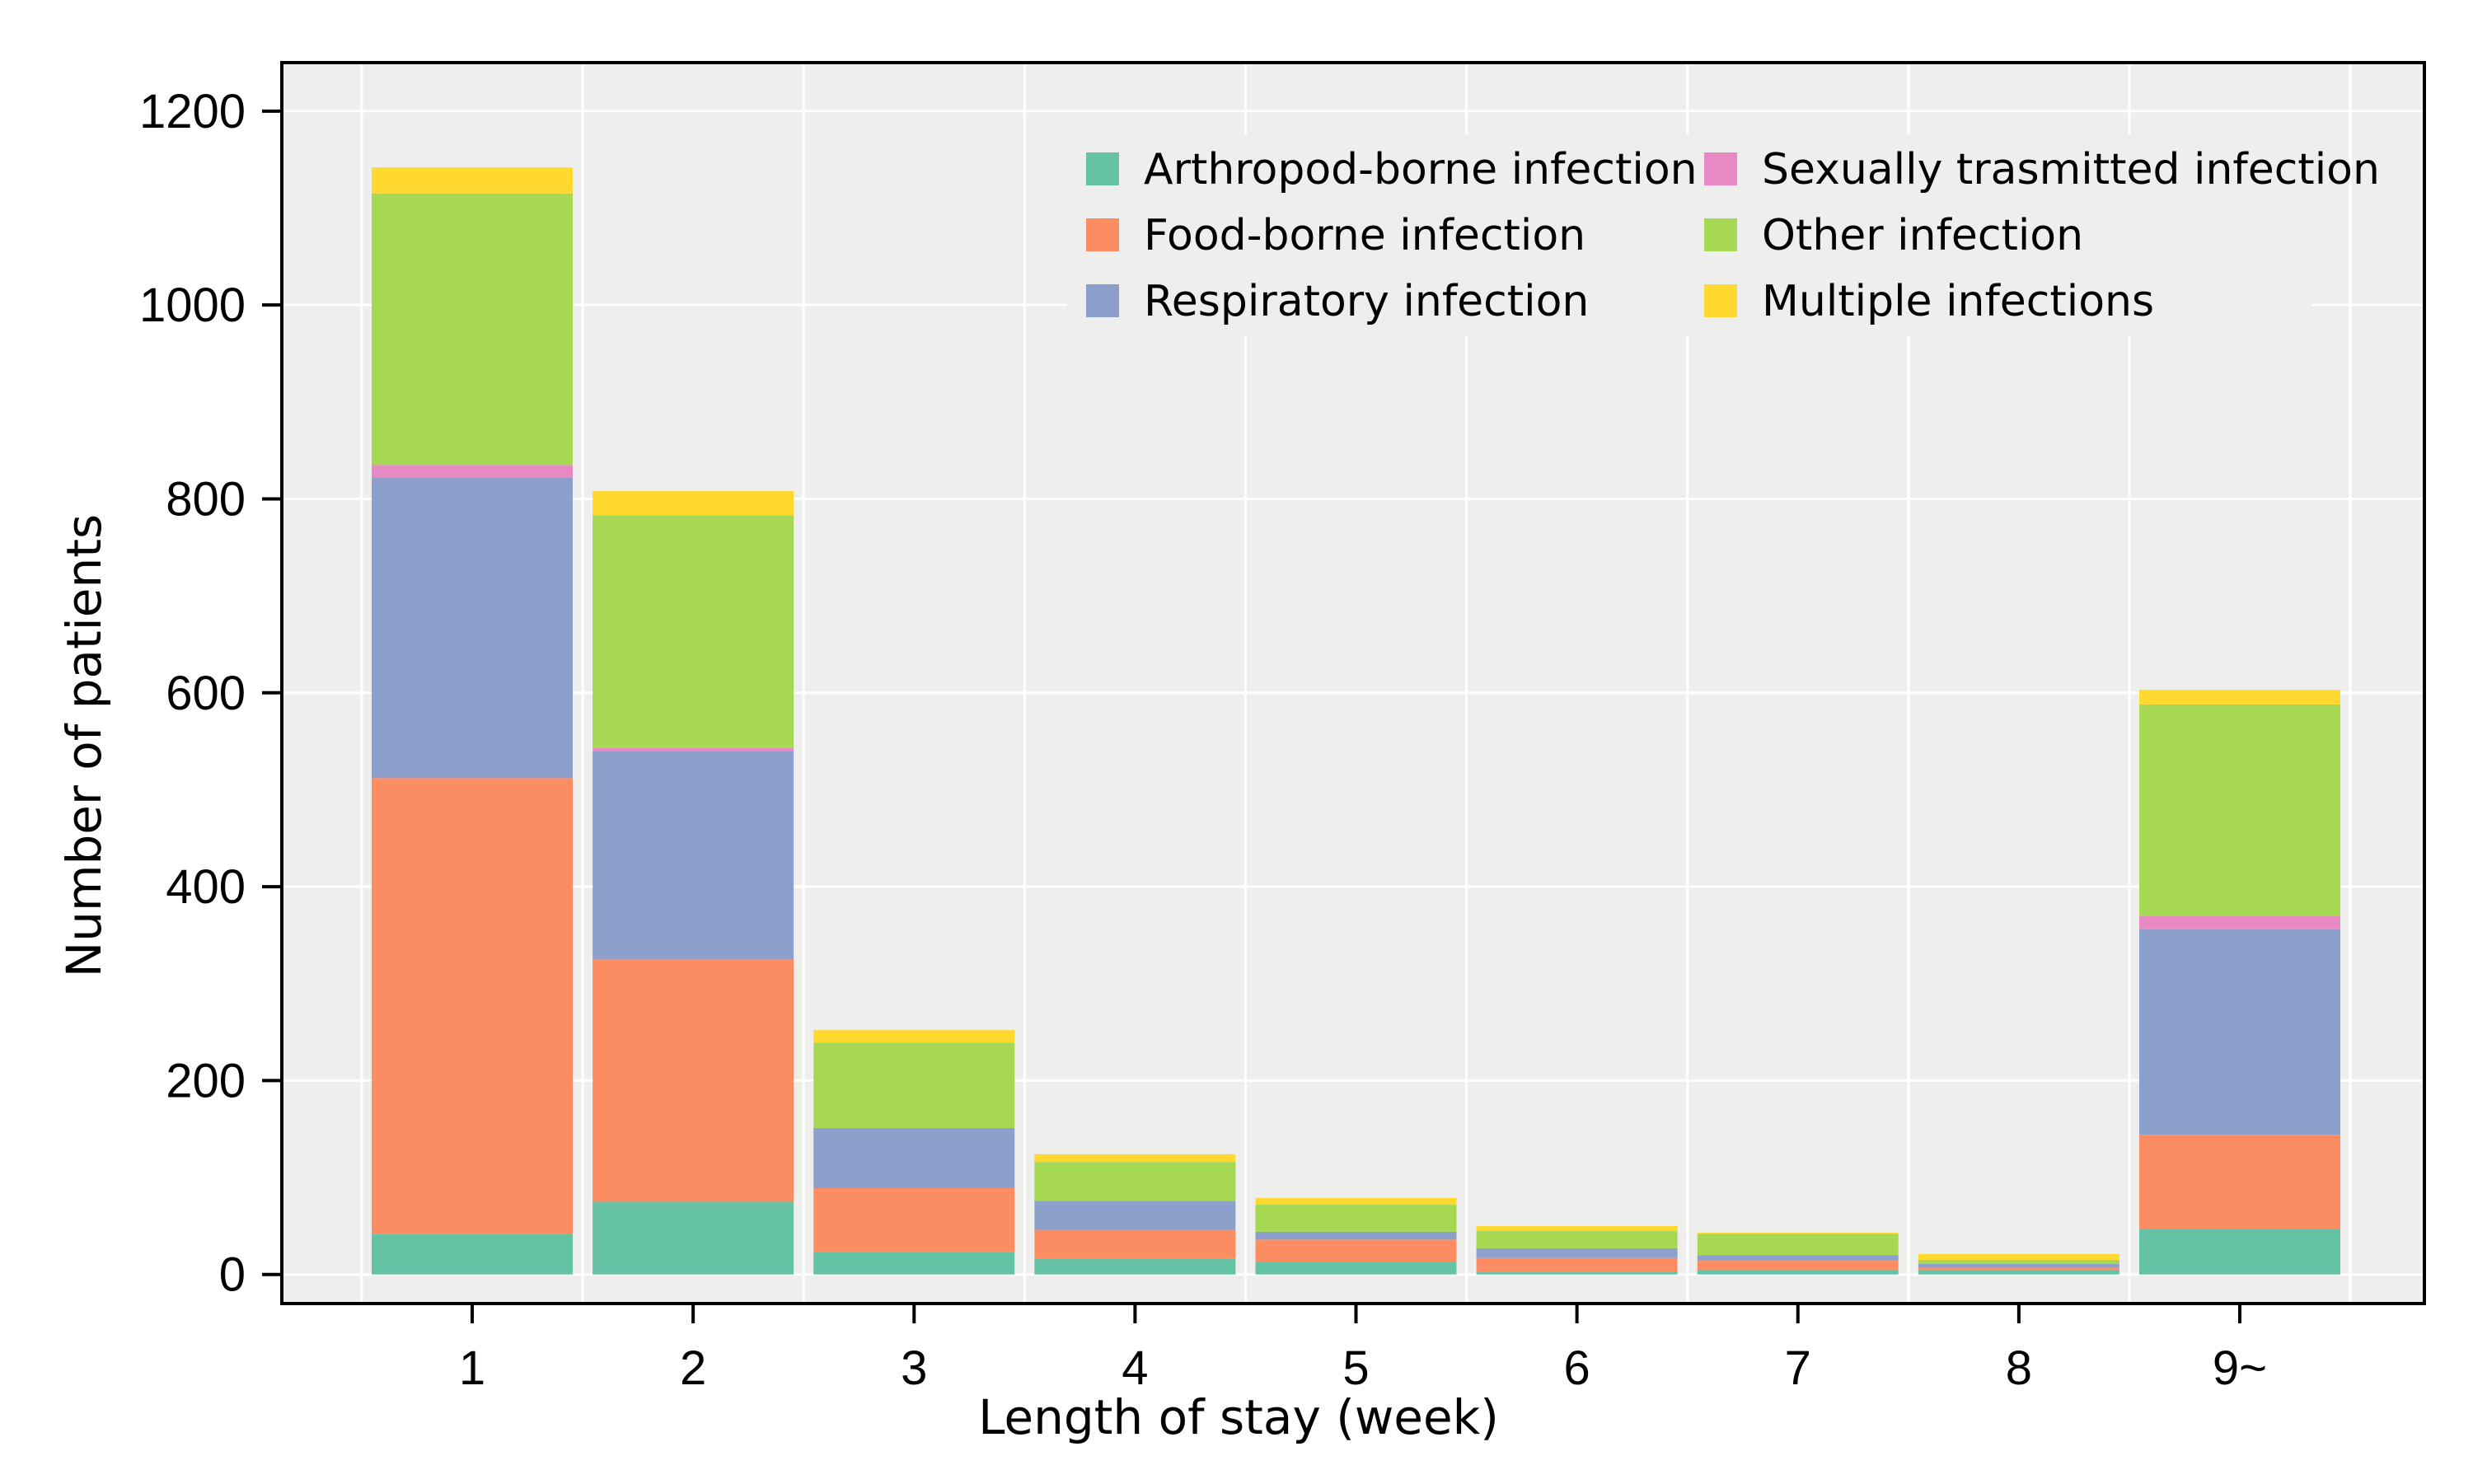  I want to click on x-axis-title: Length of stay (week), so click(1238, 1417).